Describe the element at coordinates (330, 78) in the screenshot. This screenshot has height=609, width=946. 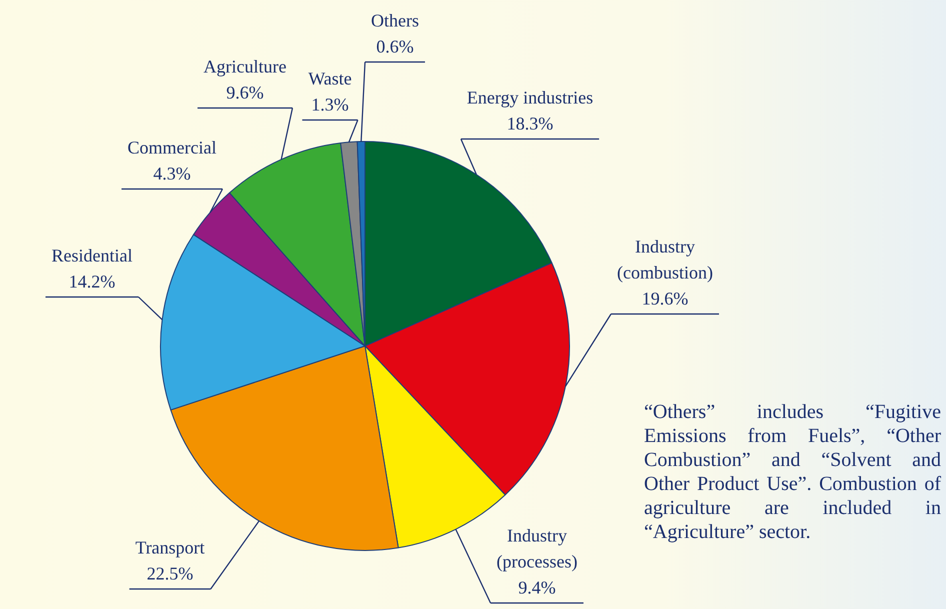
I see `slice-label: Waste` at that location.